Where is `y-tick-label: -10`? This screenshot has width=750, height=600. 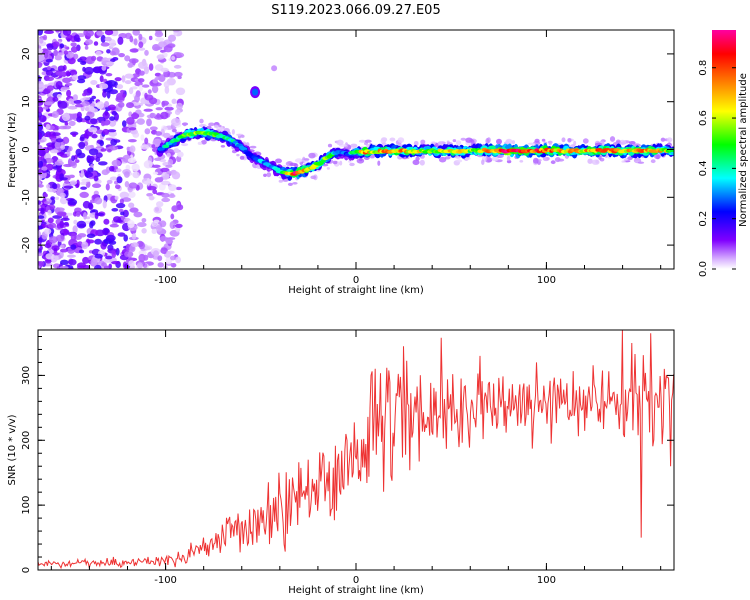 y-tick-label: -10 is located at coordinates (26, 197).